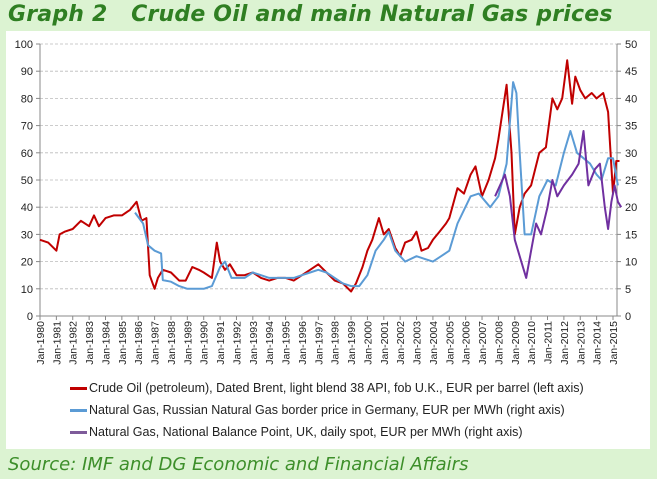 The image size is (657, 479). What do you see at coordinates (631, 208) in the screenshot?
I see `y-tick-label-right: 20` at bounding box center [631, 208].